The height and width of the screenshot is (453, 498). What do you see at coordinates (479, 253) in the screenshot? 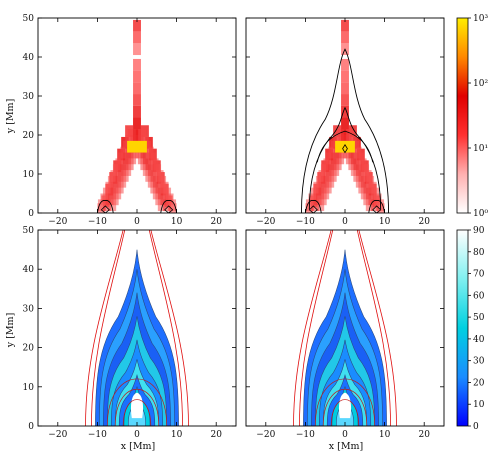
I see `colorbar-tick-label: 80` at bounding box center [479, 253].